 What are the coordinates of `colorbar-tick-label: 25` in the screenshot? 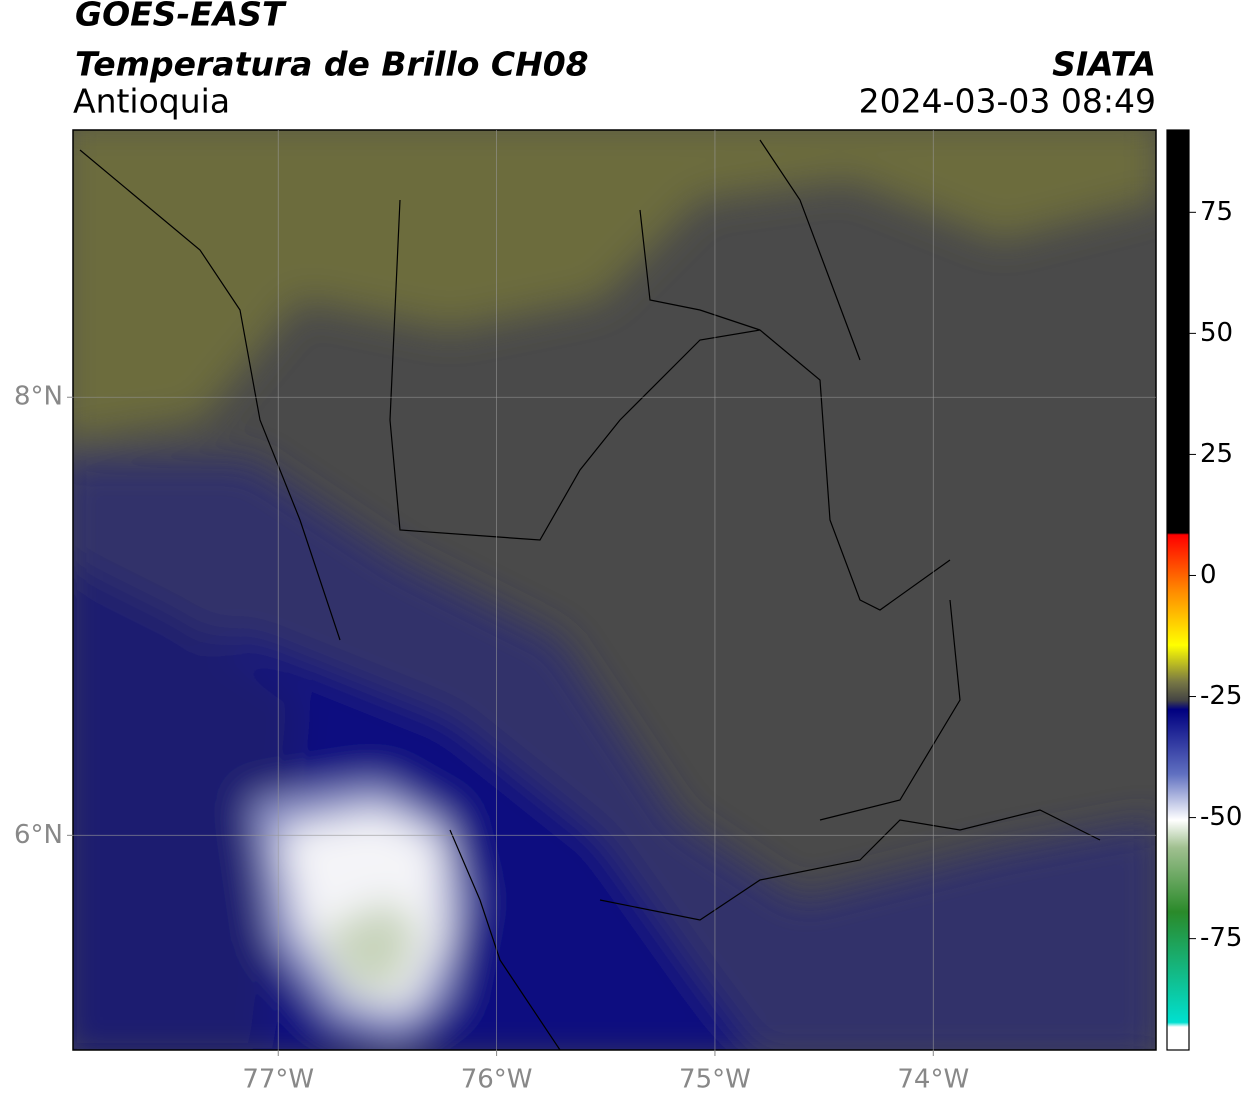 It's located at (1216, 454).